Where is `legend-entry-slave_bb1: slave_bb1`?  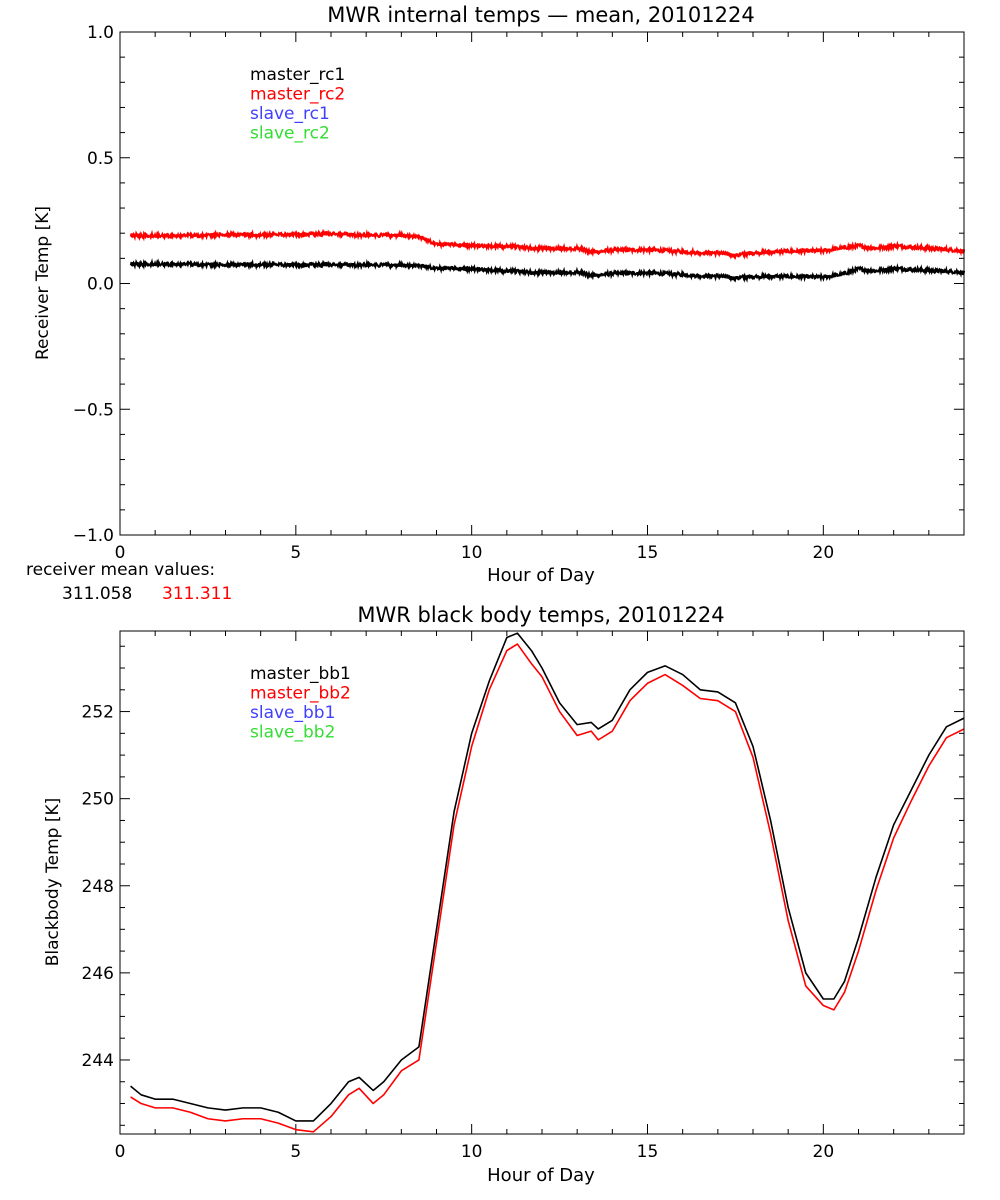
legend-entry-slave_bb1: slave_bb1 is located at coordinates (292, 713).